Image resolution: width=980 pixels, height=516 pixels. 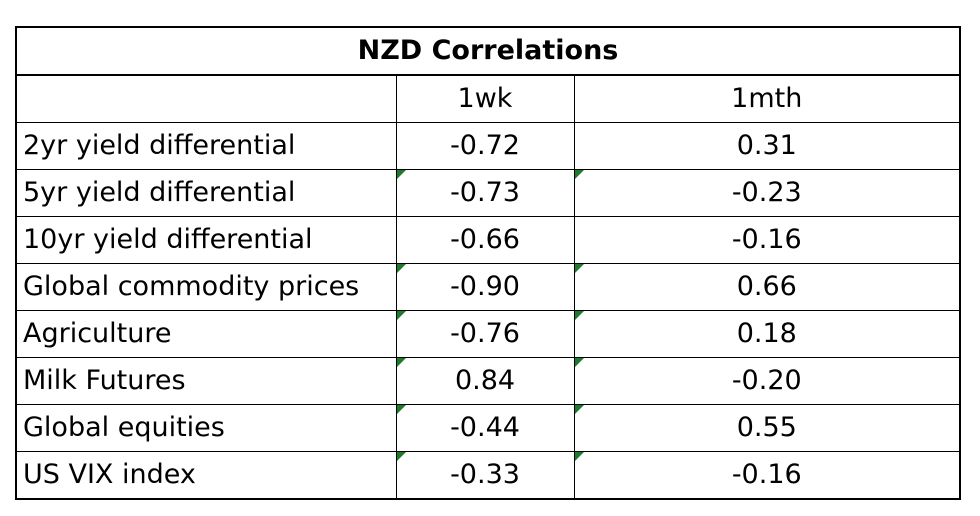 I want to click on table-row: 10yr yield differential -0.66 -0.16, so click(x=488, y=240).